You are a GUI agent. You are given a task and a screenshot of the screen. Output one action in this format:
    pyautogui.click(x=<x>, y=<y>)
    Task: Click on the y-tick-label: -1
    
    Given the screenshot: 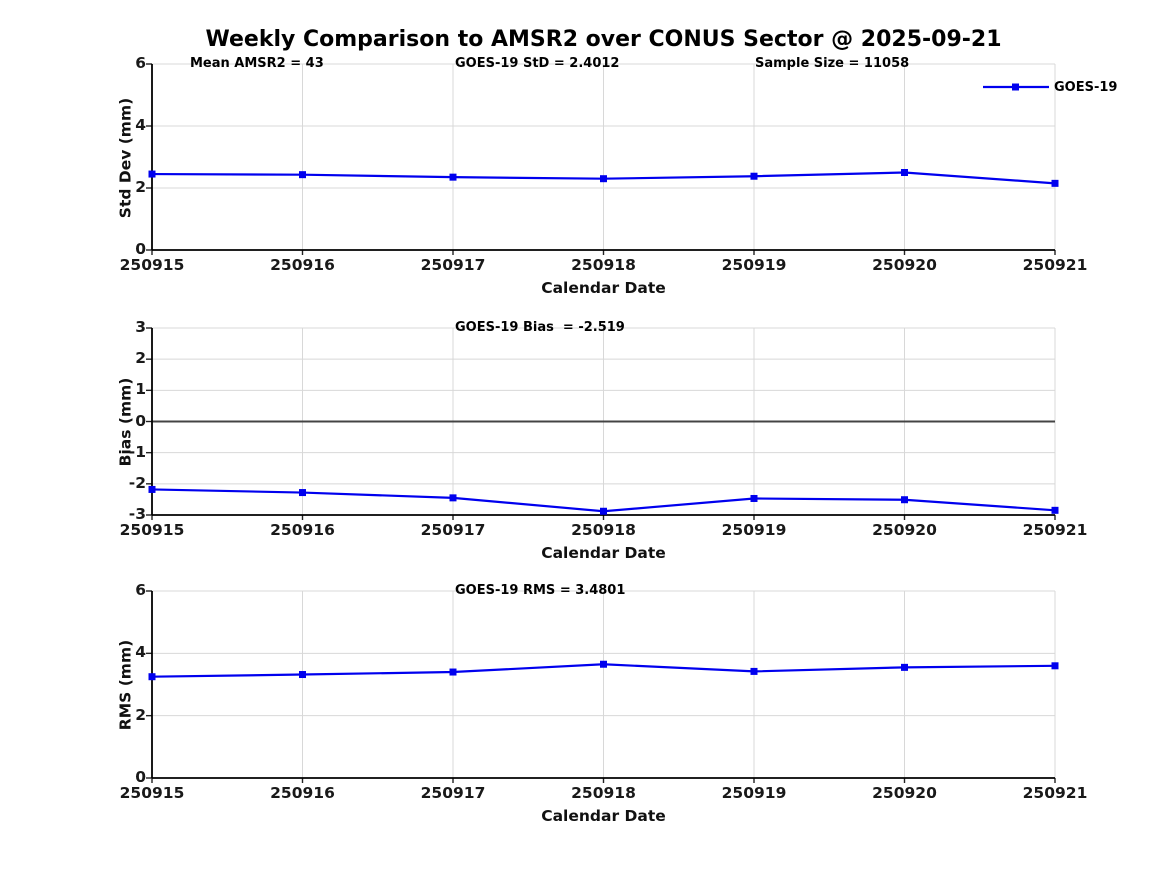 What is the action you would take?
    pyautogui.click(x=137, y=451)
    